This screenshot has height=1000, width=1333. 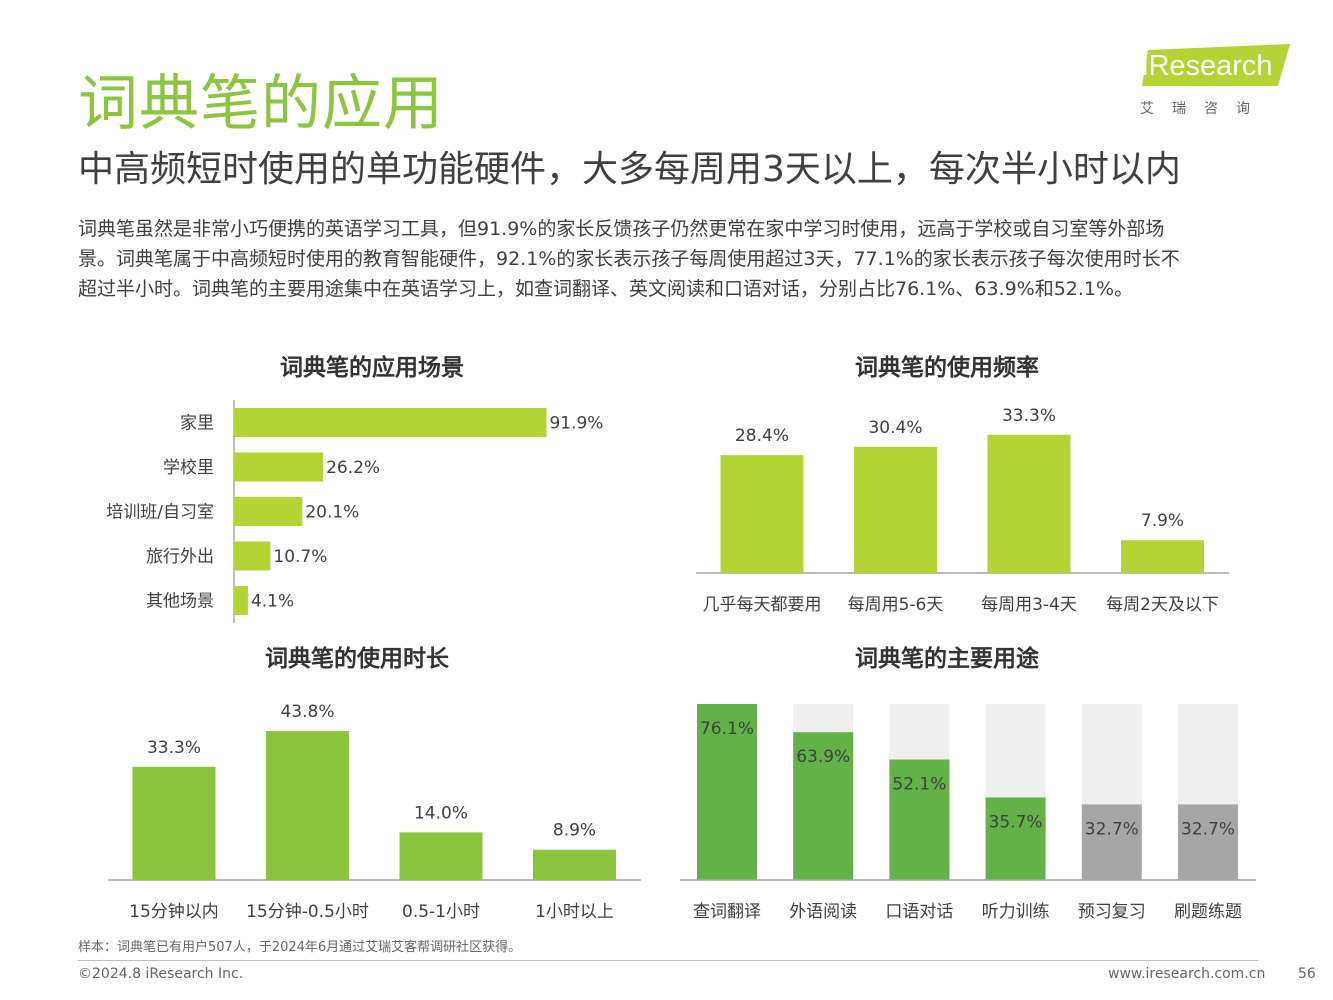 I want to click on duration-value-label: 33.3%, so click(x=174, y=748).